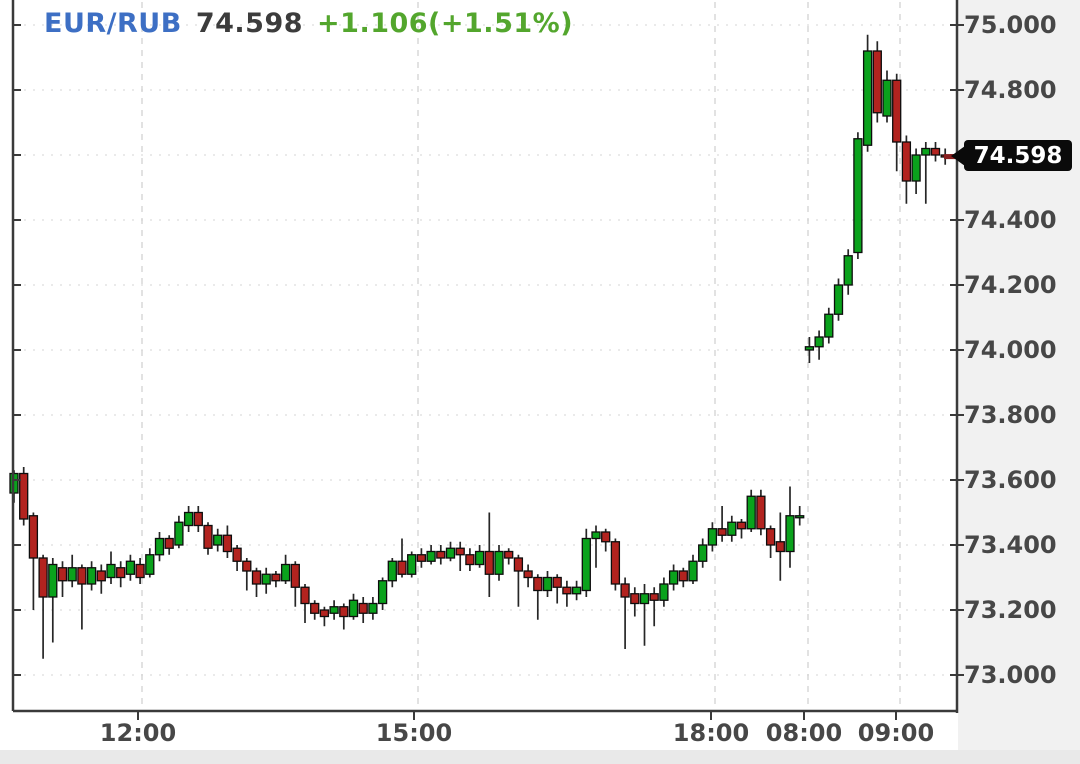 This screenshot has width=1080, height=764. Describe the element at coordinates (113, 23) in the screenshot. I see `symbol-label: EUR/RUB` at that location.